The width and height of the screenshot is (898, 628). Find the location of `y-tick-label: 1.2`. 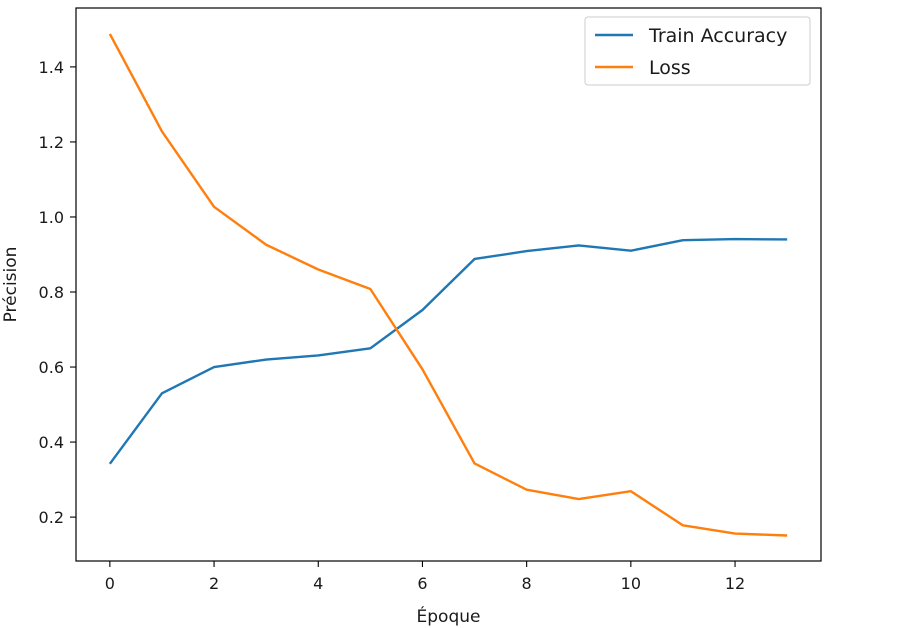

y-tick-label: 1.2 is located at coordinates (51, 142).